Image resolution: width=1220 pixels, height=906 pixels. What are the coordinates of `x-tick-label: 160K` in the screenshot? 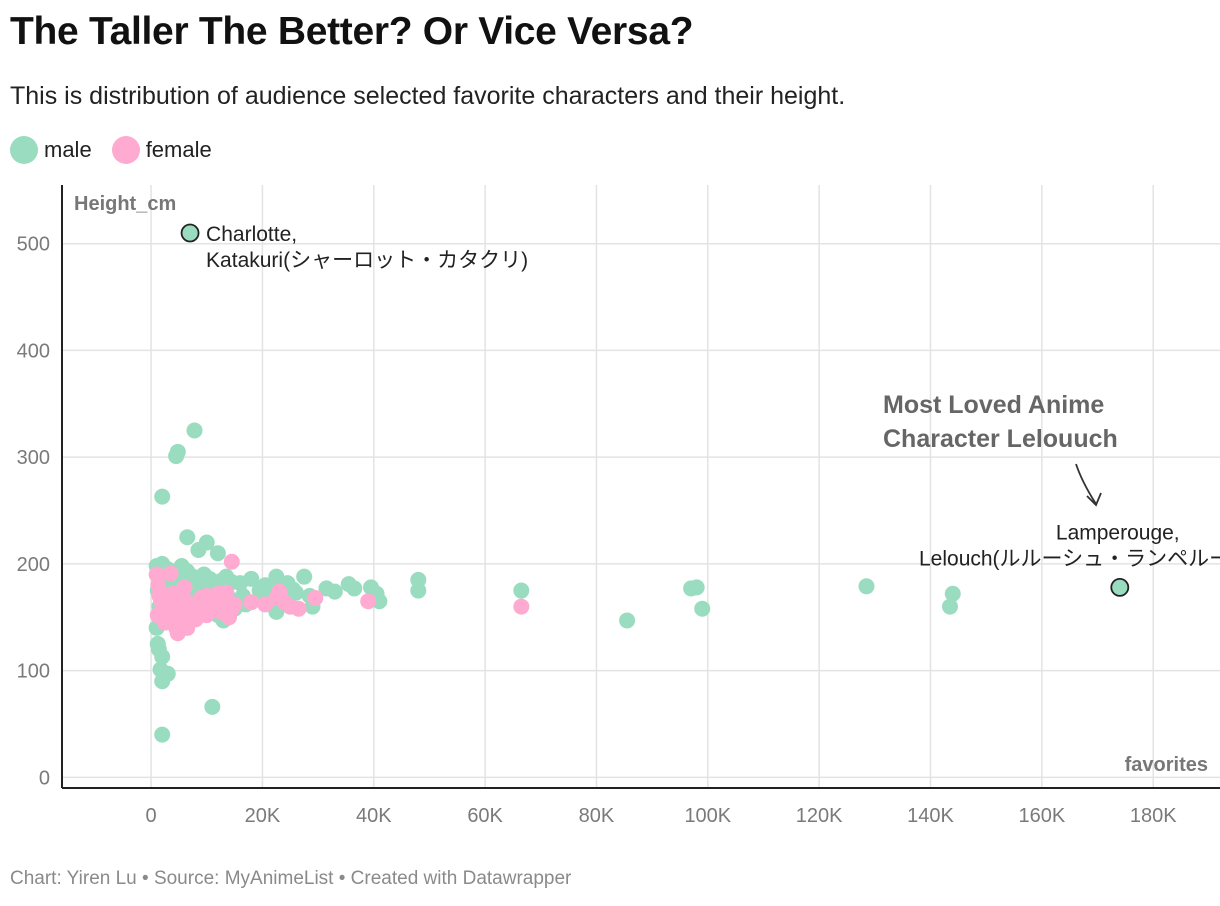 It's located at (1041, 816).